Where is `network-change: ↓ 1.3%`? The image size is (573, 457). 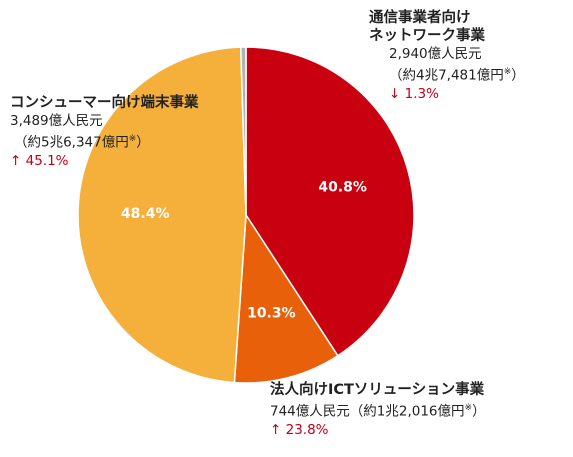 network-change: ↓ 1.3% is located at coordinates (414, 93).